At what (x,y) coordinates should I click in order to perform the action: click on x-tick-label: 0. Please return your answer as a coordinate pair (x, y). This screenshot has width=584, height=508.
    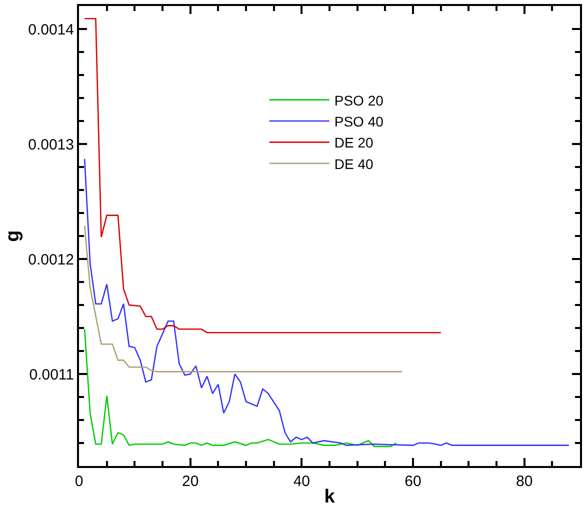
    Looking at the image, I should click on (79, 481).